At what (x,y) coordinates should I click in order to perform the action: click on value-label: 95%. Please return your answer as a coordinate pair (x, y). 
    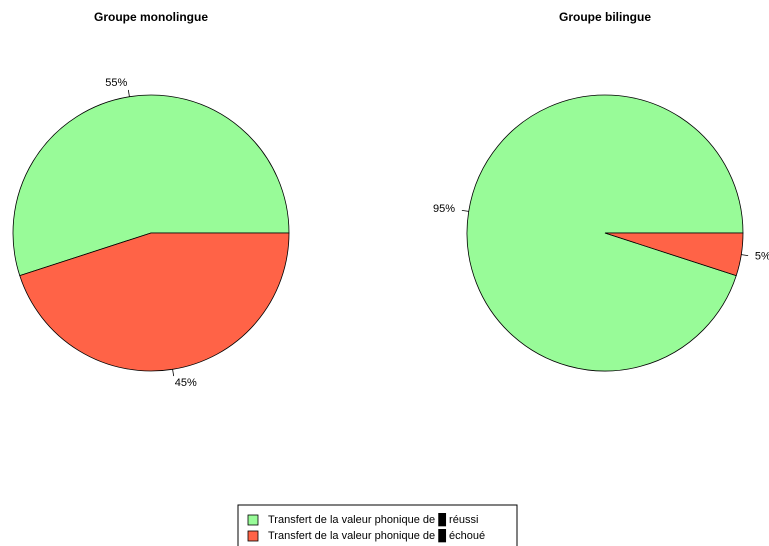
    Looking at the image, I should click on (444, 209).